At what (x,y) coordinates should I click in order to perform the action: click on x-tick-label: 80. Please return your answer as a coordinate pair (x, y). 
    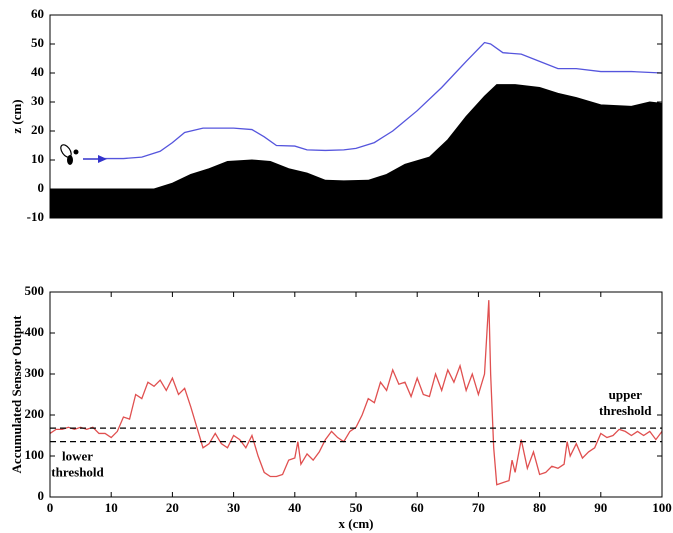
    Looking at the image, I should click on (539, 507).